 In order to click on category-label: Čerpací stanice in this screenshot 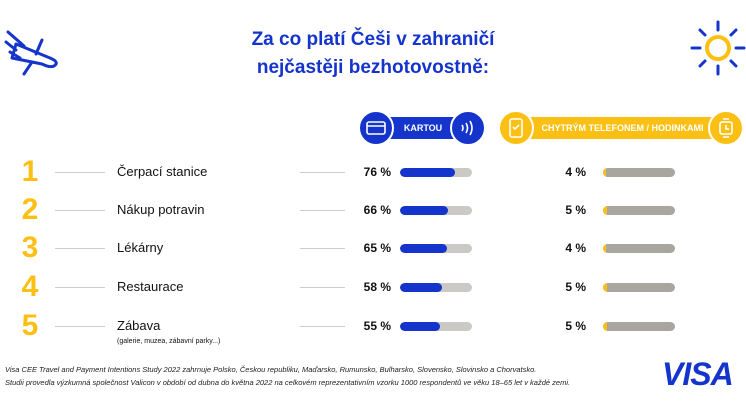, I will do `click(162, 171)`.